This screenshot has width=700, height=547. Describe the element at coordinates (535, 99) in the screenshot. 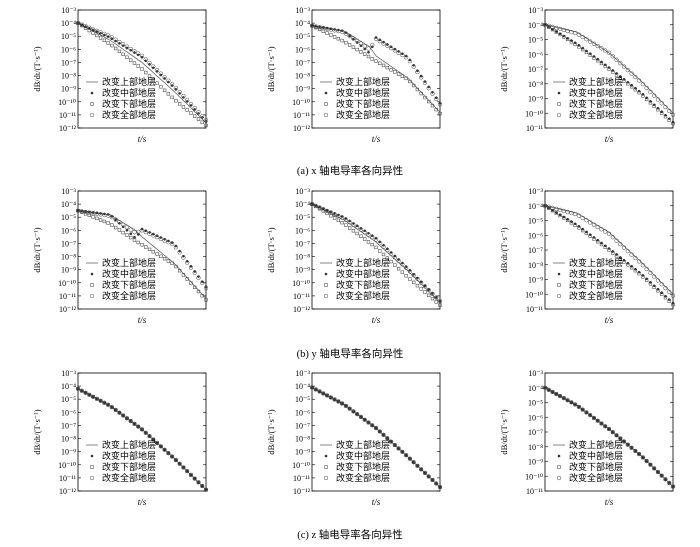

I see `y-tick-label: 10⁻⁹` at that location.